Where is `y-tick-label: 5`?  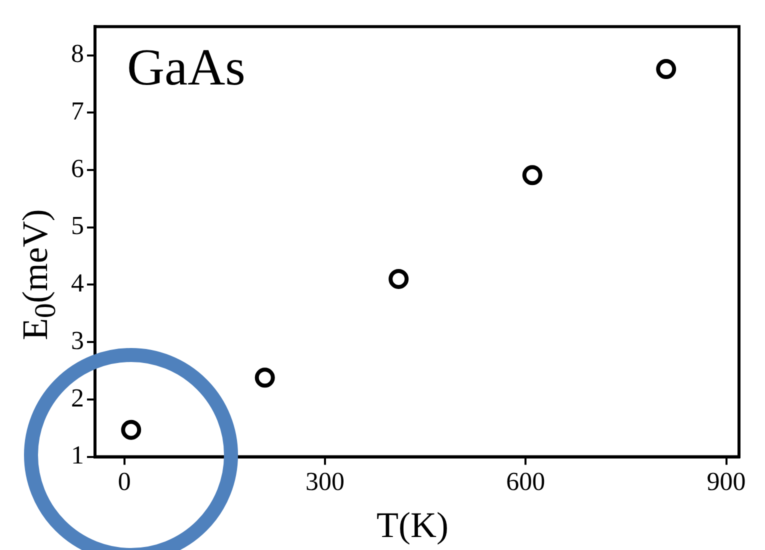
y-tick-label: 5 is located at coordinates (77, 225).